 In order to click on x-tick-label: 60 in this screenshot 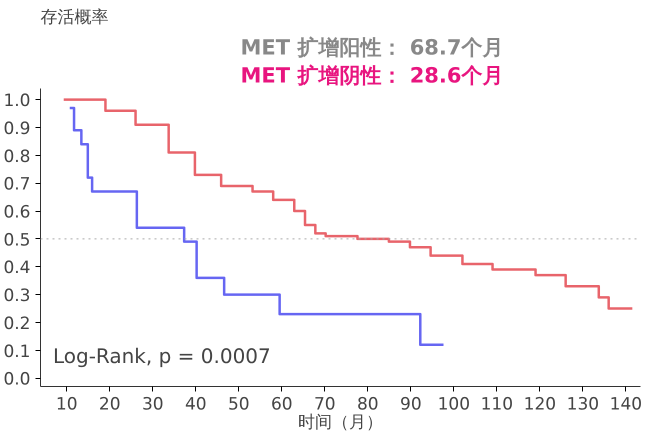, I will do `click(281, 404)`.